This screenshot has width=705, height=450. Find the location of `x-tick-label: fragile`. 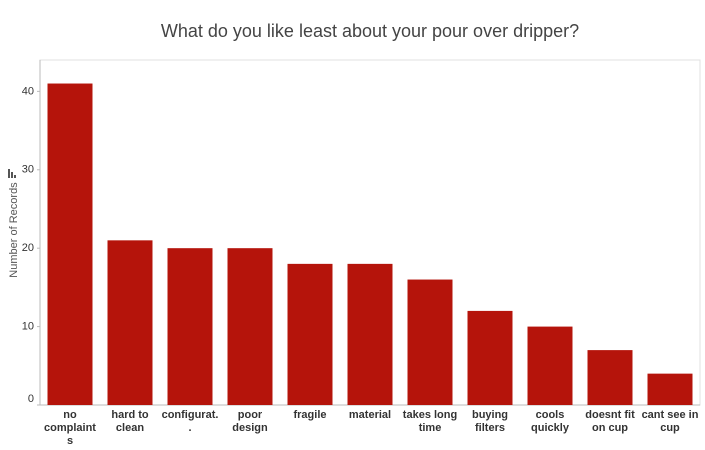

x-tick-label: fragile is located at coordinates (310, 415).